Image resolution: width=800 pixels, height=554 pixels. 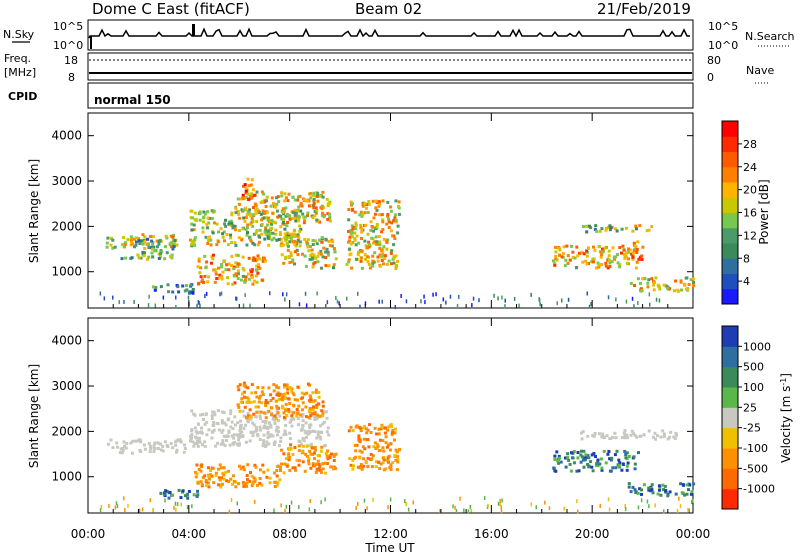 I want to click on freq-unit: [MHz], so click(x=20, y=72).